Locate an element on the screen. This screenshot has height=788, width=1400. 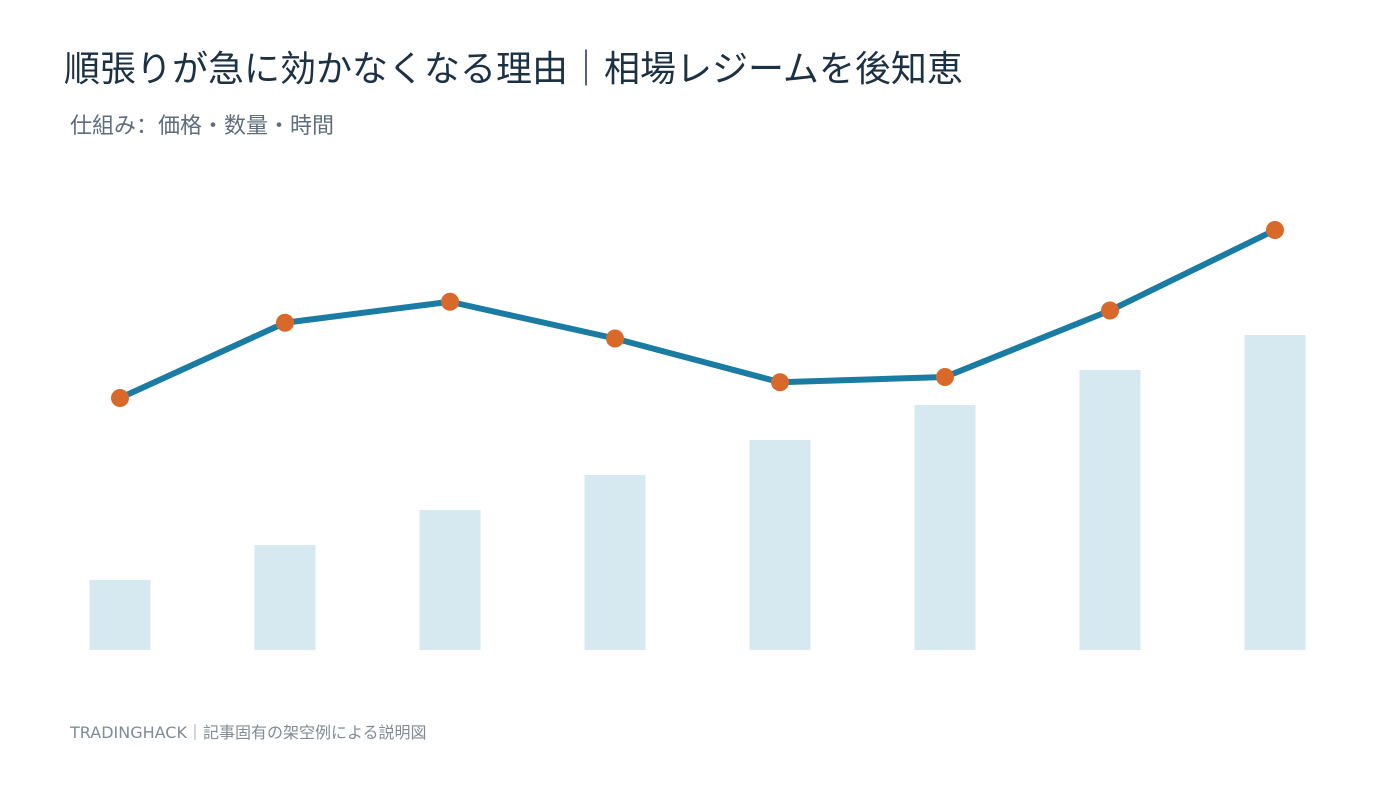
footer-credit: TRADINGHACK｜記事固有の架空例による説明図 is located at coordinates (248, 732).